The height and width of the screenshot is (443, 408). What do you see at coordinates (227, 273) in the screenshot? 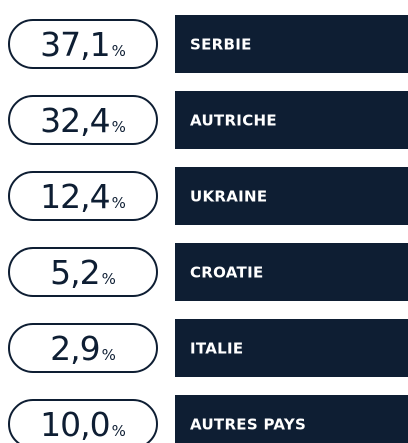
I see `country-label: CROATIE` at bounding box center [227, 273].